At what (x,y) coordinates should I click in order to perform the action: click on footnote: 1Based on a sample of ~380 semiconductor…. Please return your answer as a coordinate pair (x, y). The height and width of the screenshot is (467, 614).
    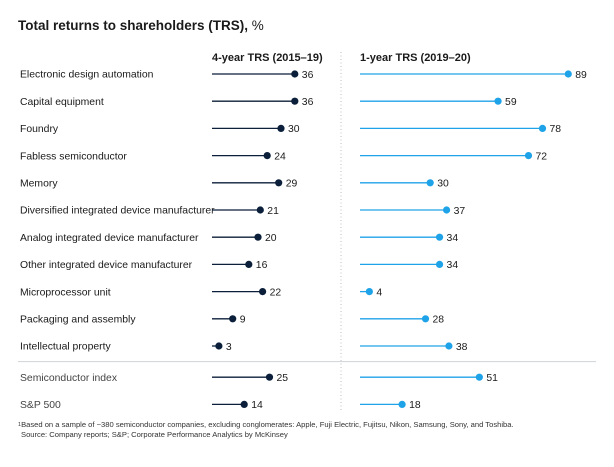
    Looking at the image, I should click on (313, 430).